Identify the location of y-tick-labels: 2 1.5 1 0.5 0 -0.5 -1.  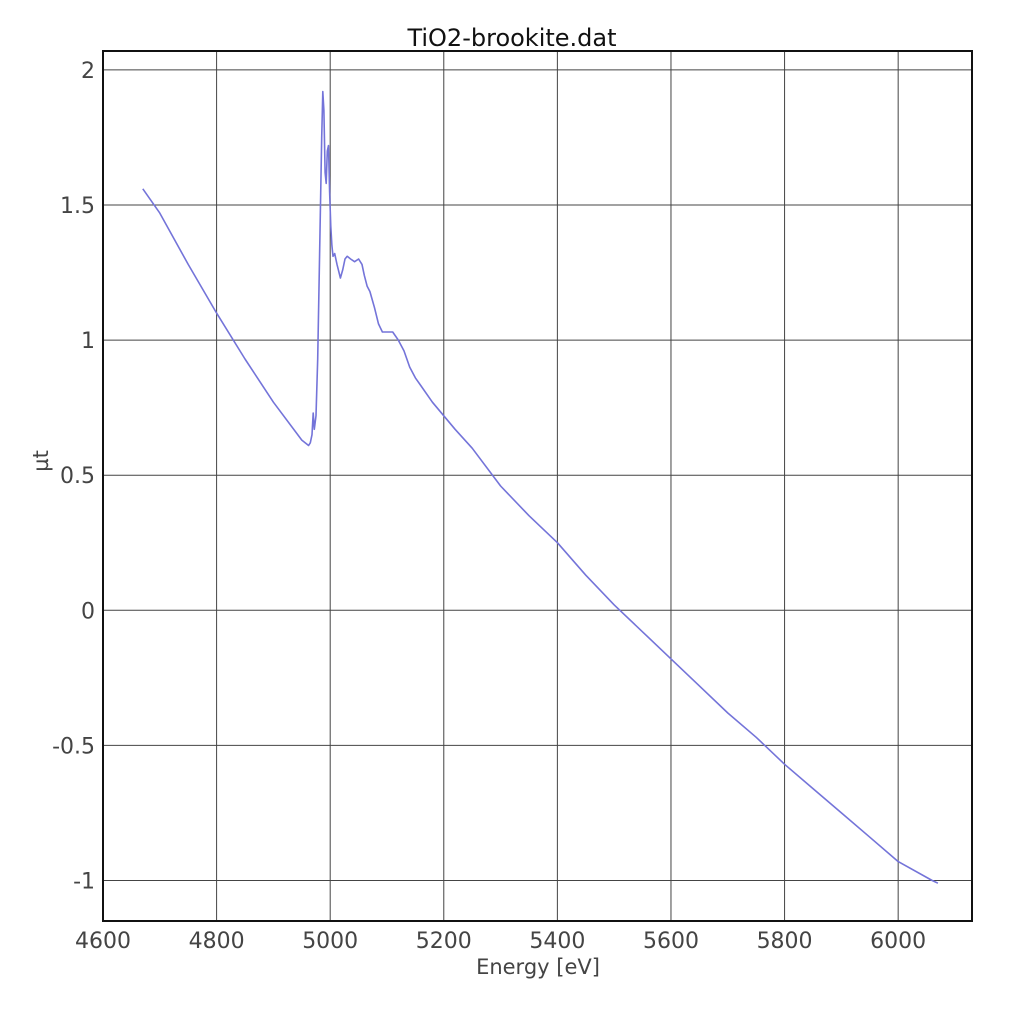
(73, 477).